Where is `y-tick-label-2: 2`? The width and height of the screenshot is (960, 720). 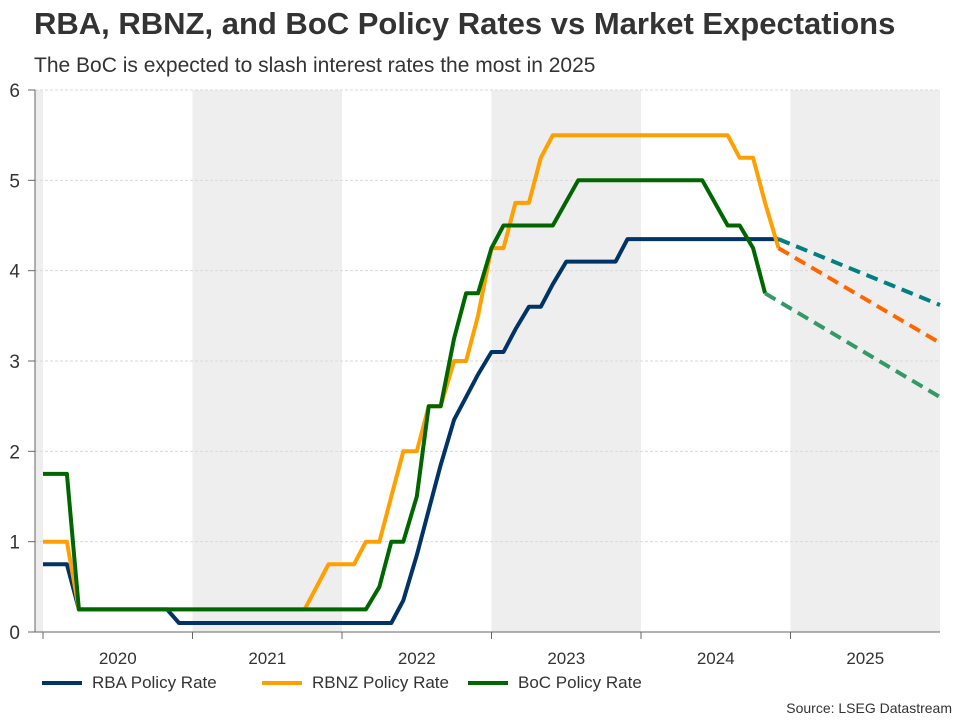
y-tick-label-2: 2 is located at coordinates (14, 452).